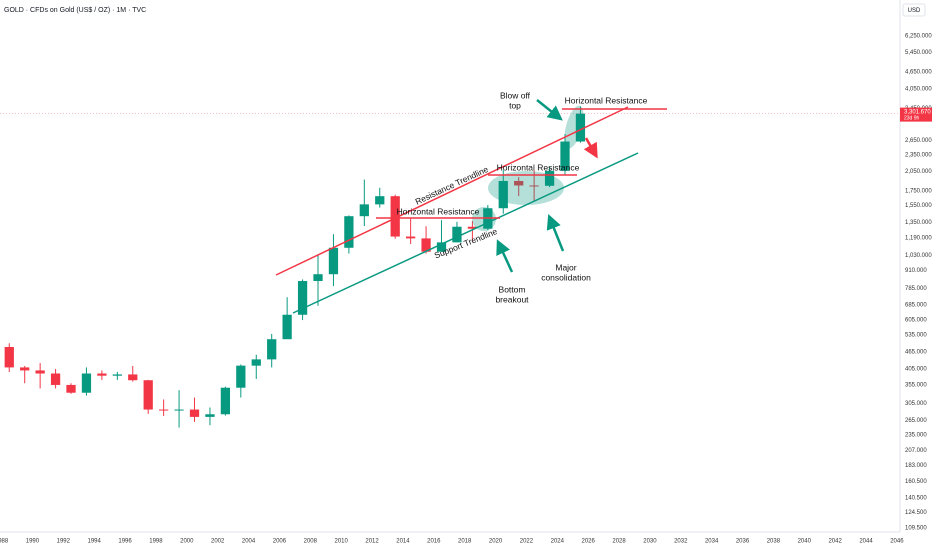  Describe the element at coordinates (916, 404) in the screenshot. I see `y-tick-label: 305.000` at that location.